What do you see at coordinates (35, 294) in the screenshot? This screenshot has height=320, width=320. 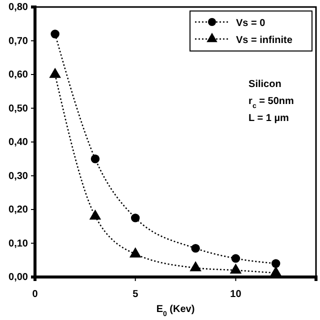 I see `x-tick-label: 0` at bounding box center [35, 294].